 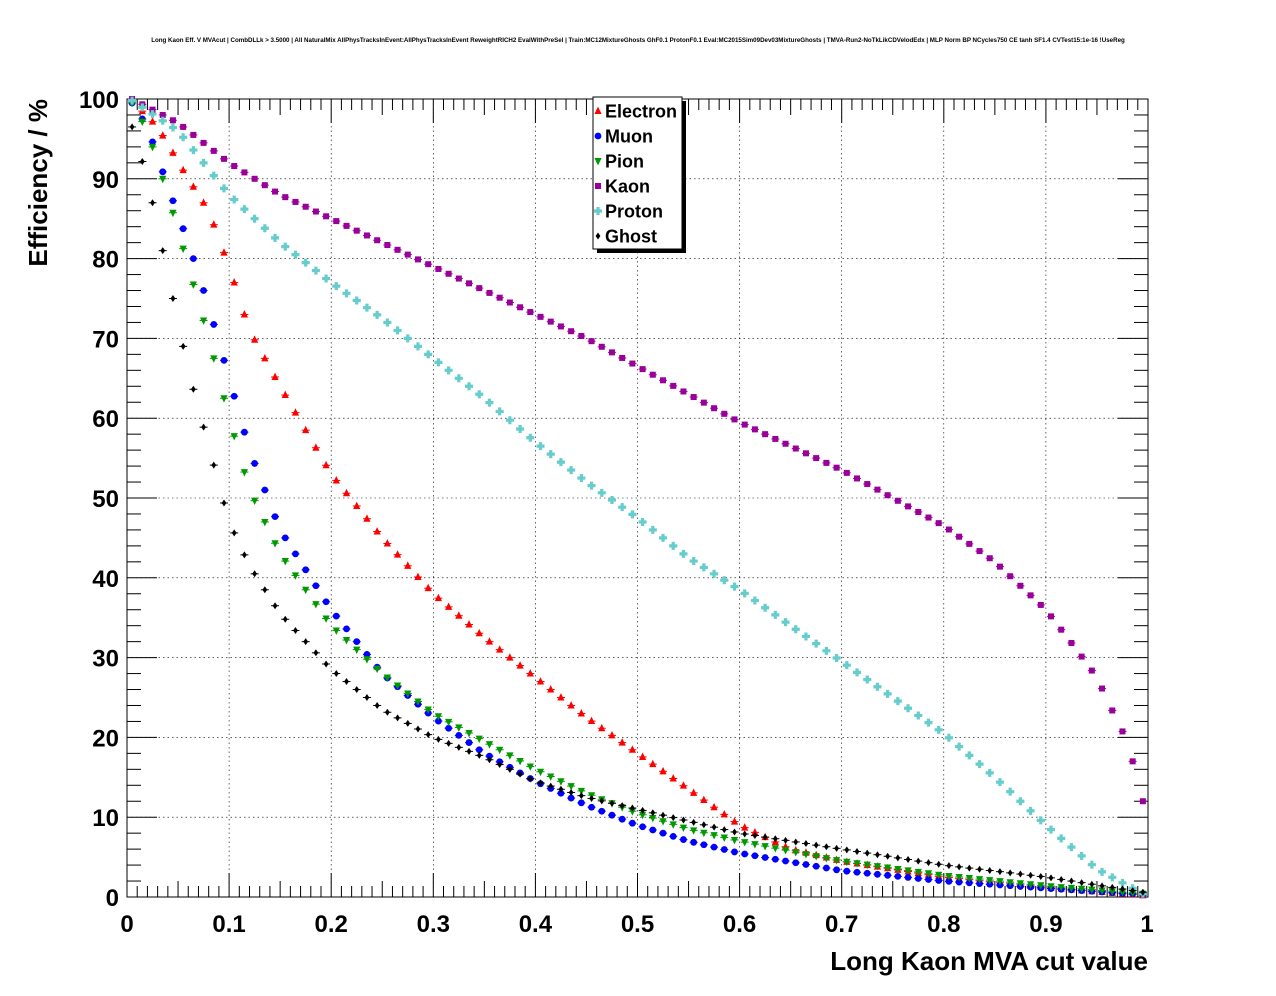 I want to click on legend-marker, so click(x=598, y=186).